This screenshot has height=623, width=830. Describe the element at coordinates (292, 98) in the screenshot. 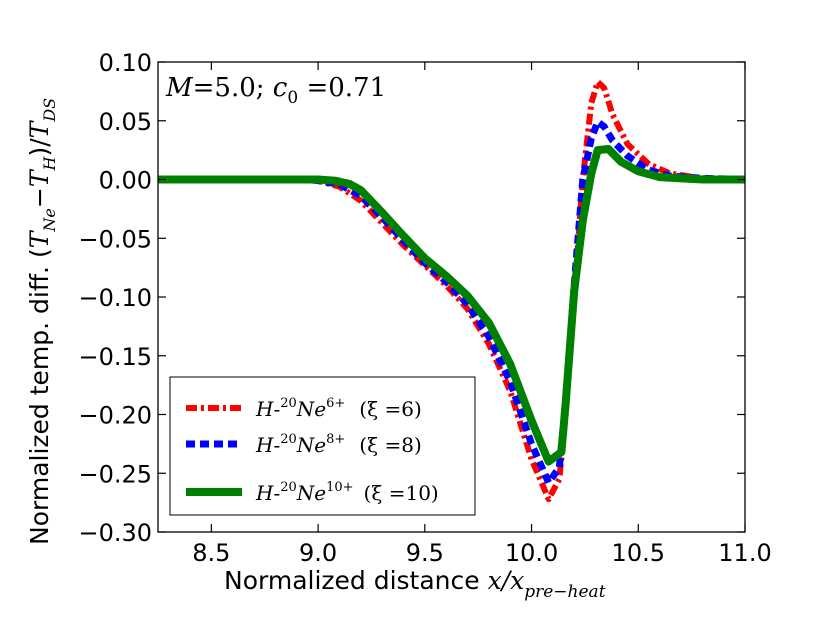

I see `annotation-c-sub: 0` at that location.